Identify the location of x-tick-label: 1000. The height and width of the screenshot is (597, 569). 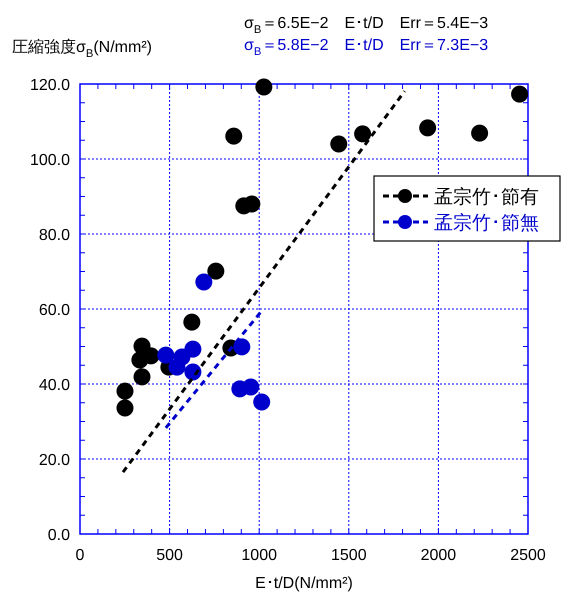
(259, 555).